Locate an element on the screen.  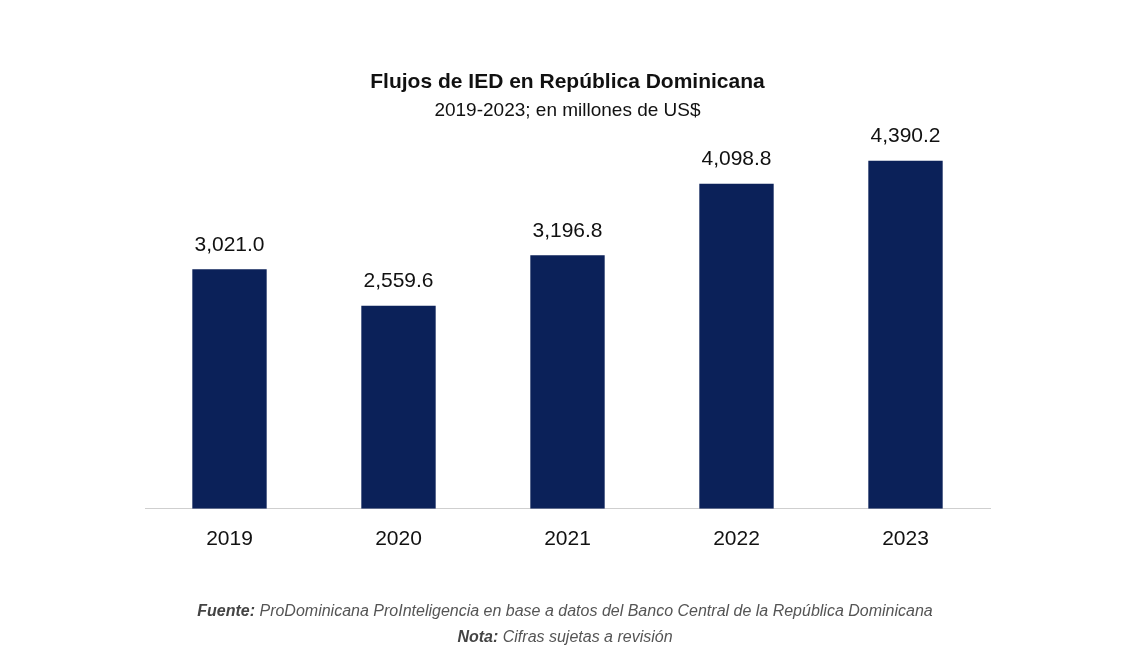
x-tick-label: 2021 is located at coordinates (567, 538).